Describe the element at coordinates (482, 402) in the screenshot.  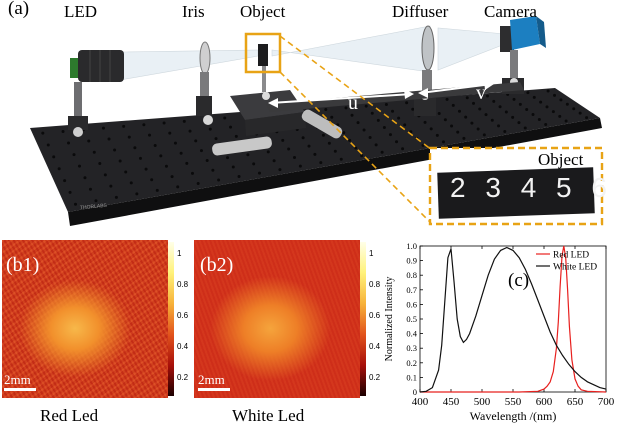
I see `x-tick-label: 500` at that location.